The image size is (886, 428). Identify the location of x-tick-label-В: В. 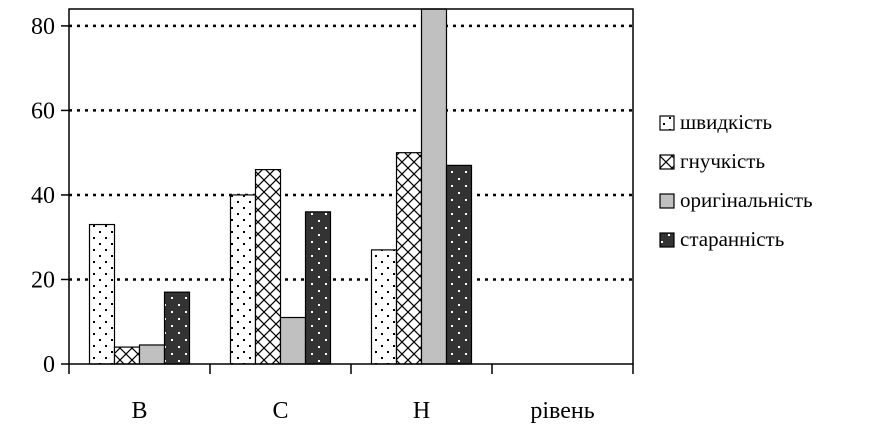
(139, 411).